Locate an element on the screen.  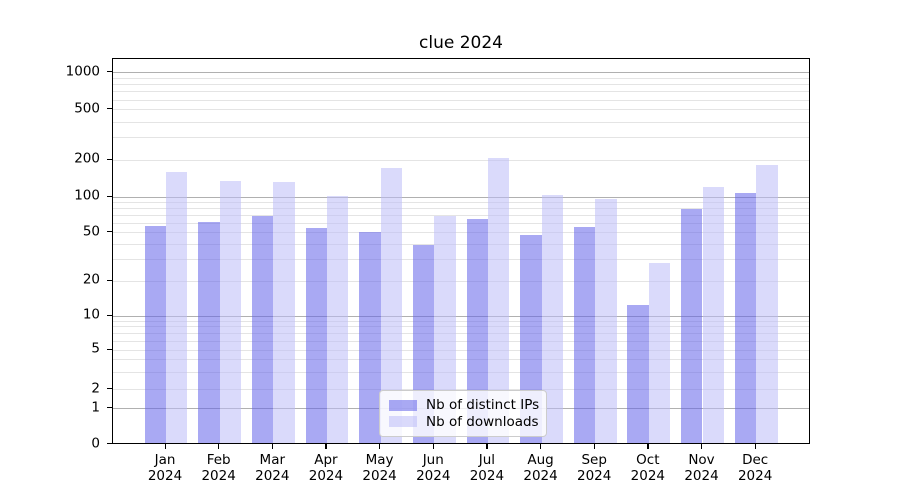
x-tick-label-jun: Jun 2024 is located at coordinates (433, 468).